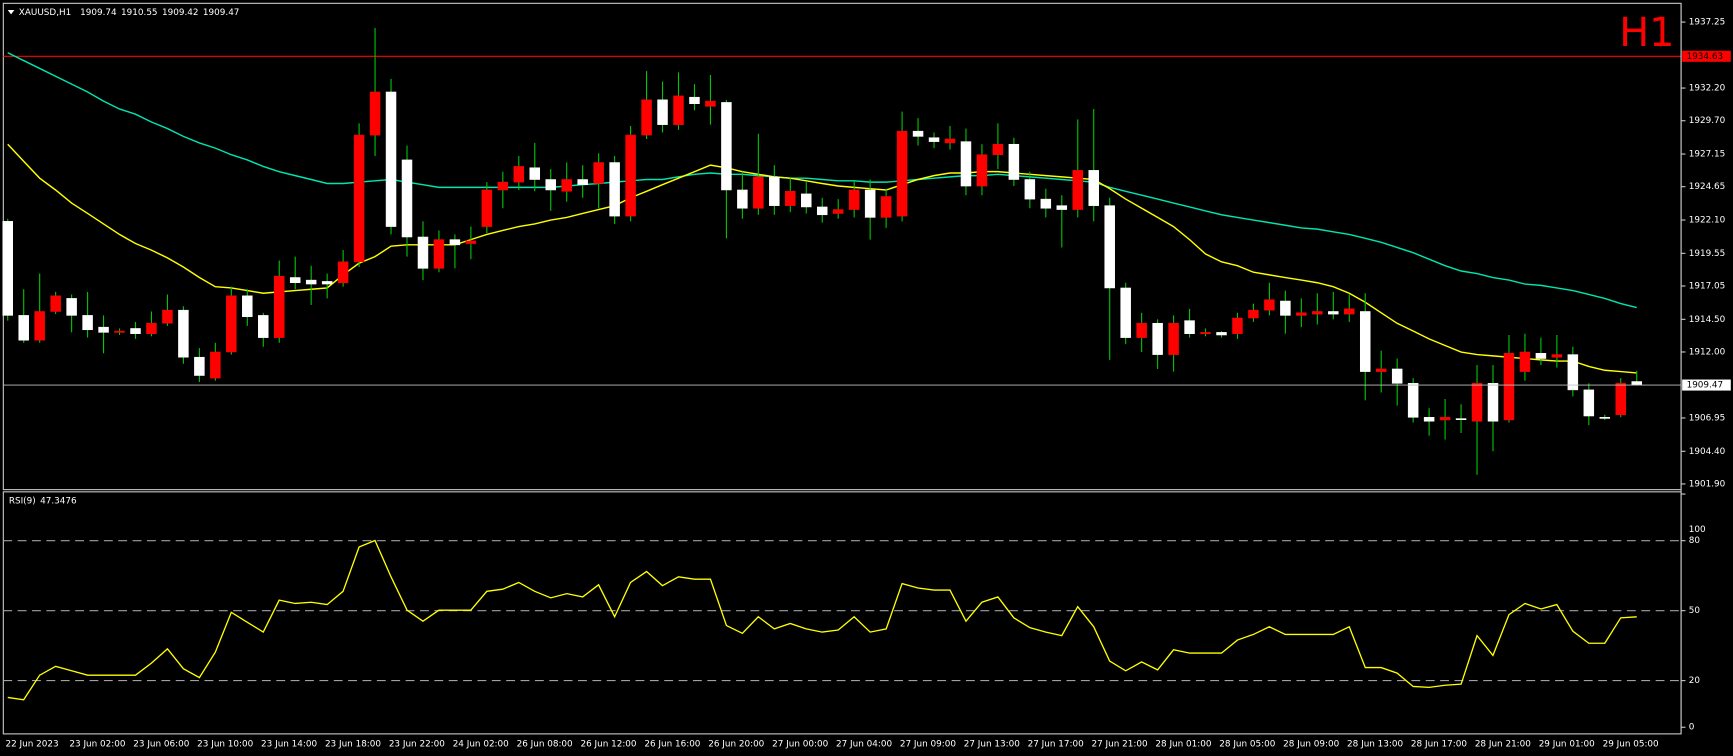 The image size is (1733, 756). Describe the element at coordinates (608, 744) in the screenshot. I see `x-tick-label: 26 Jun 12:00` at that location.